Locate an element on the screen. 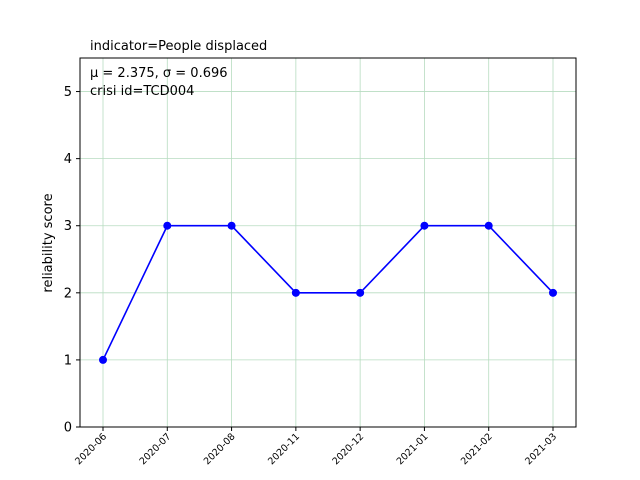 Image resolution: width=640 pixels, height=480 pixels. y-tick-label: 0 is located at coordinates (68, 428).